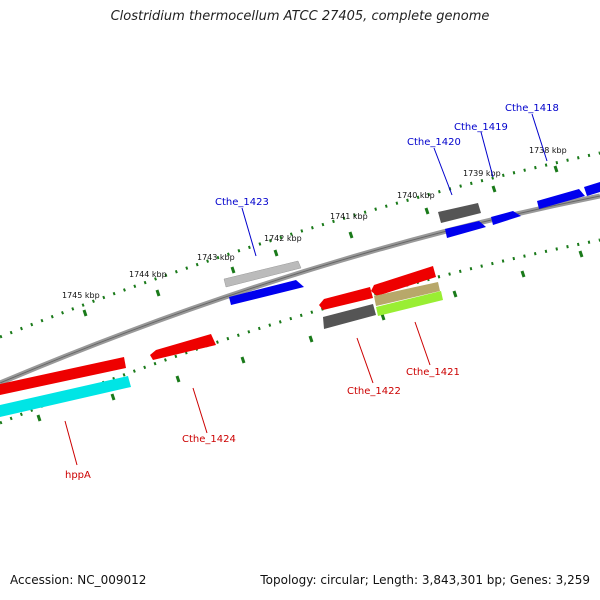 The width and height of the screenshot is (600, 600). What do you see at coordinates (349, 216) in the screenshot?
I see `scale-label: 1741 kbp` at bounding box center [349, 216].